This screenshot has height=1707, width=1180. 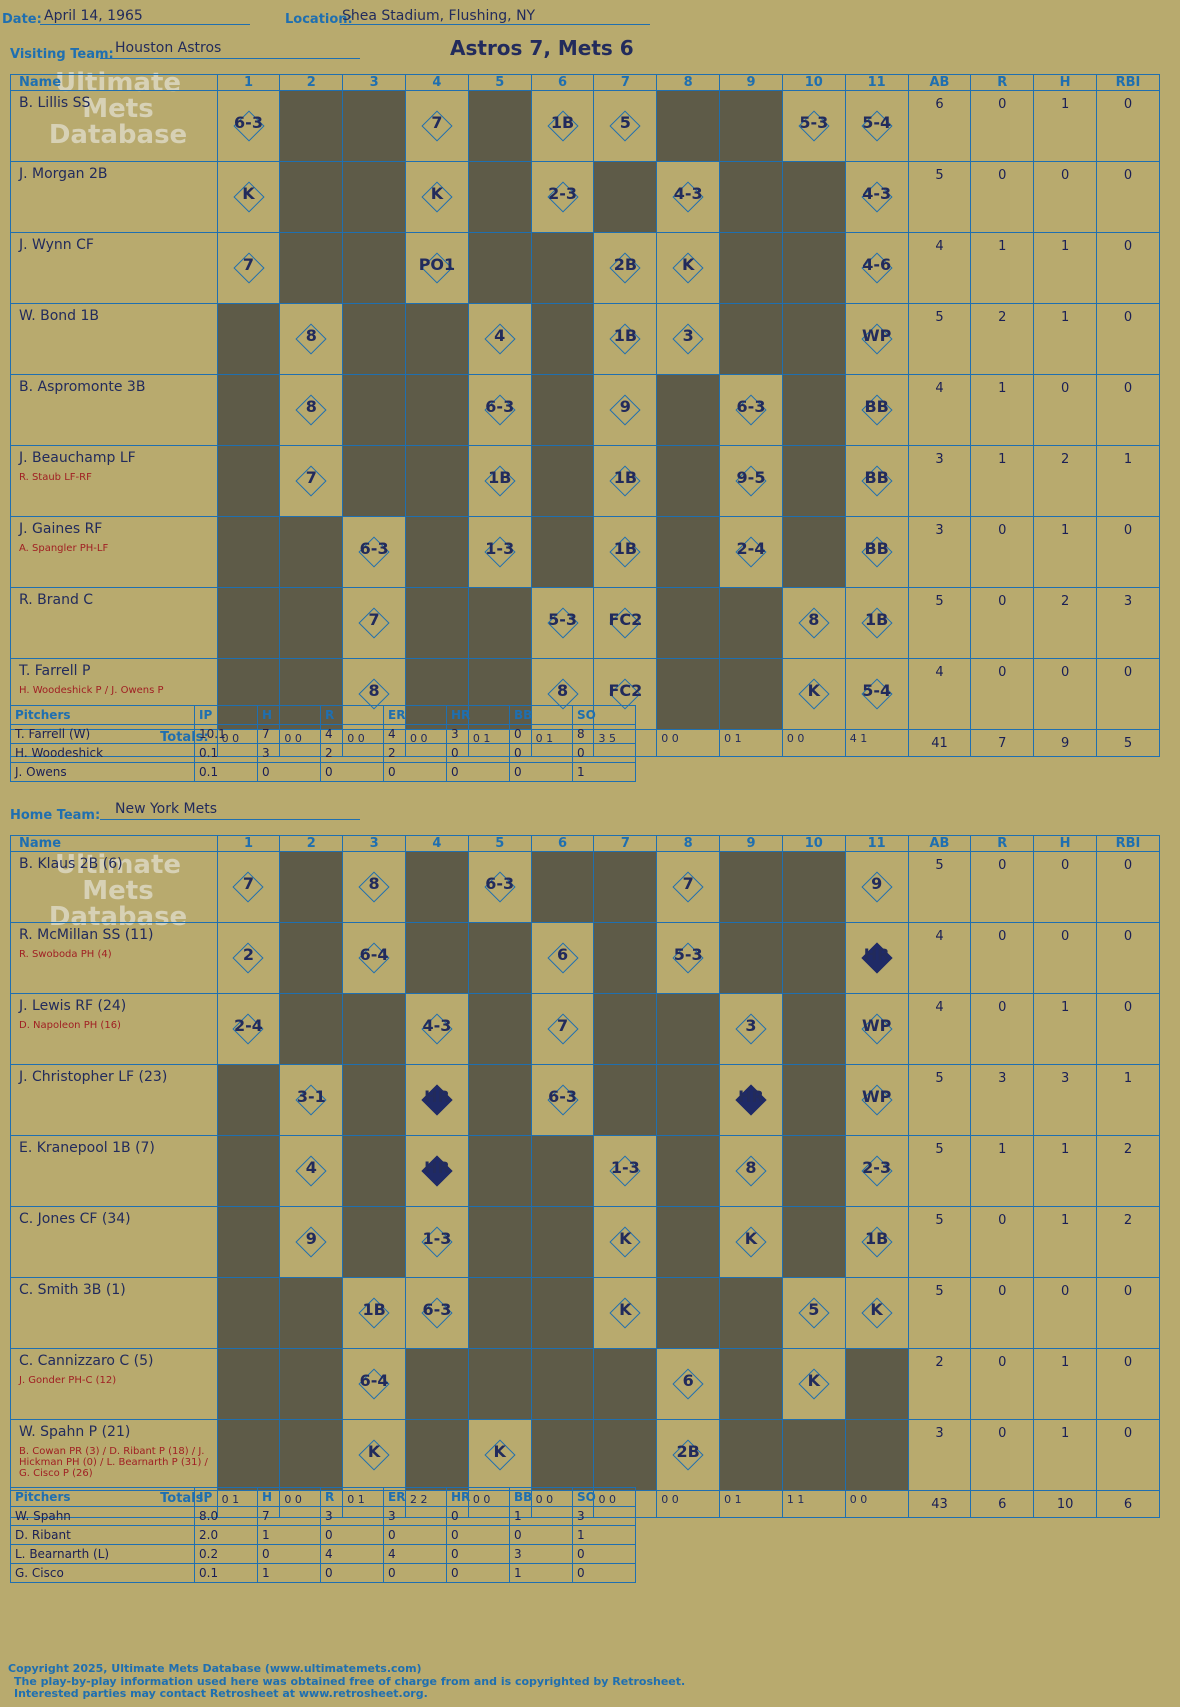 I want to click on pitcher-header-r: R, so click(x=352, y=1497).